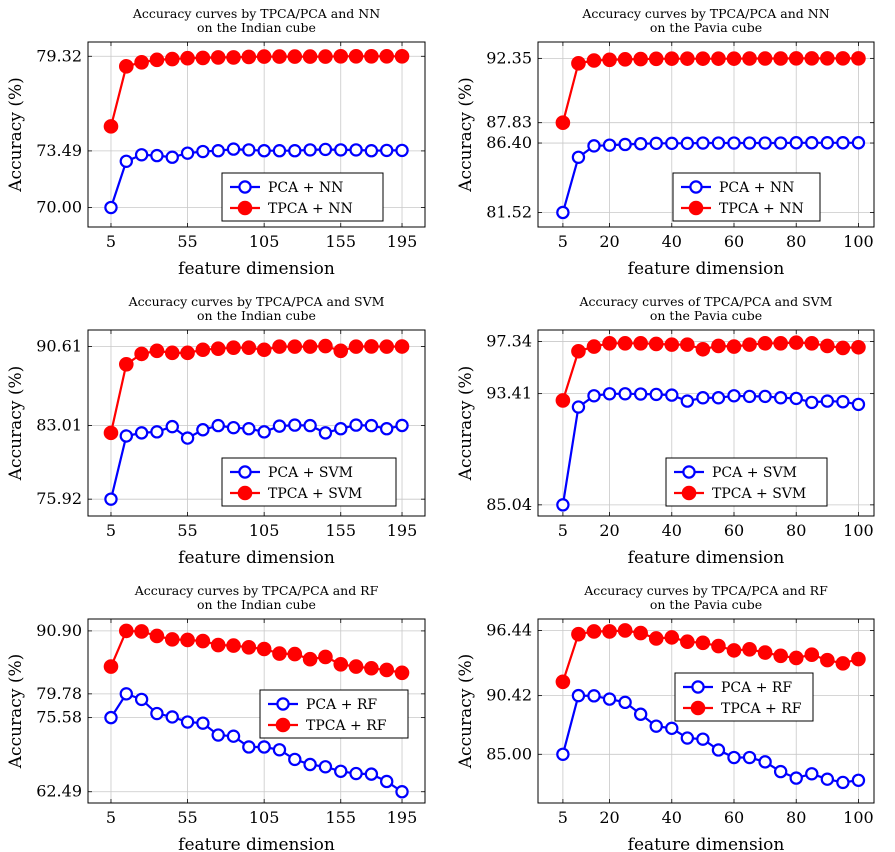 The height and width of the screenshot is (852, 895). Describe the element at coordinates (256, 13) in the screenshot. I see `chart-title: Accuracy curves by TPCA/PCA and NN` at that location.